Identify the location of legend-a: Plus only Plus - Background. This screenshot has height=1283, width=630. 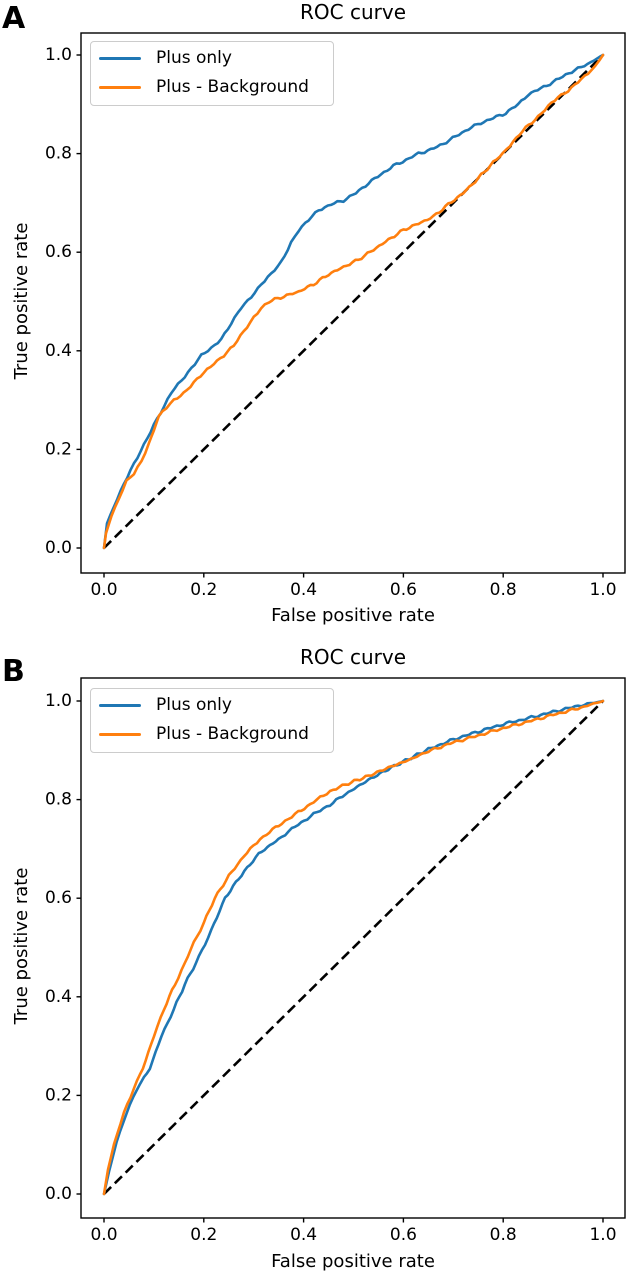
(212, 73).